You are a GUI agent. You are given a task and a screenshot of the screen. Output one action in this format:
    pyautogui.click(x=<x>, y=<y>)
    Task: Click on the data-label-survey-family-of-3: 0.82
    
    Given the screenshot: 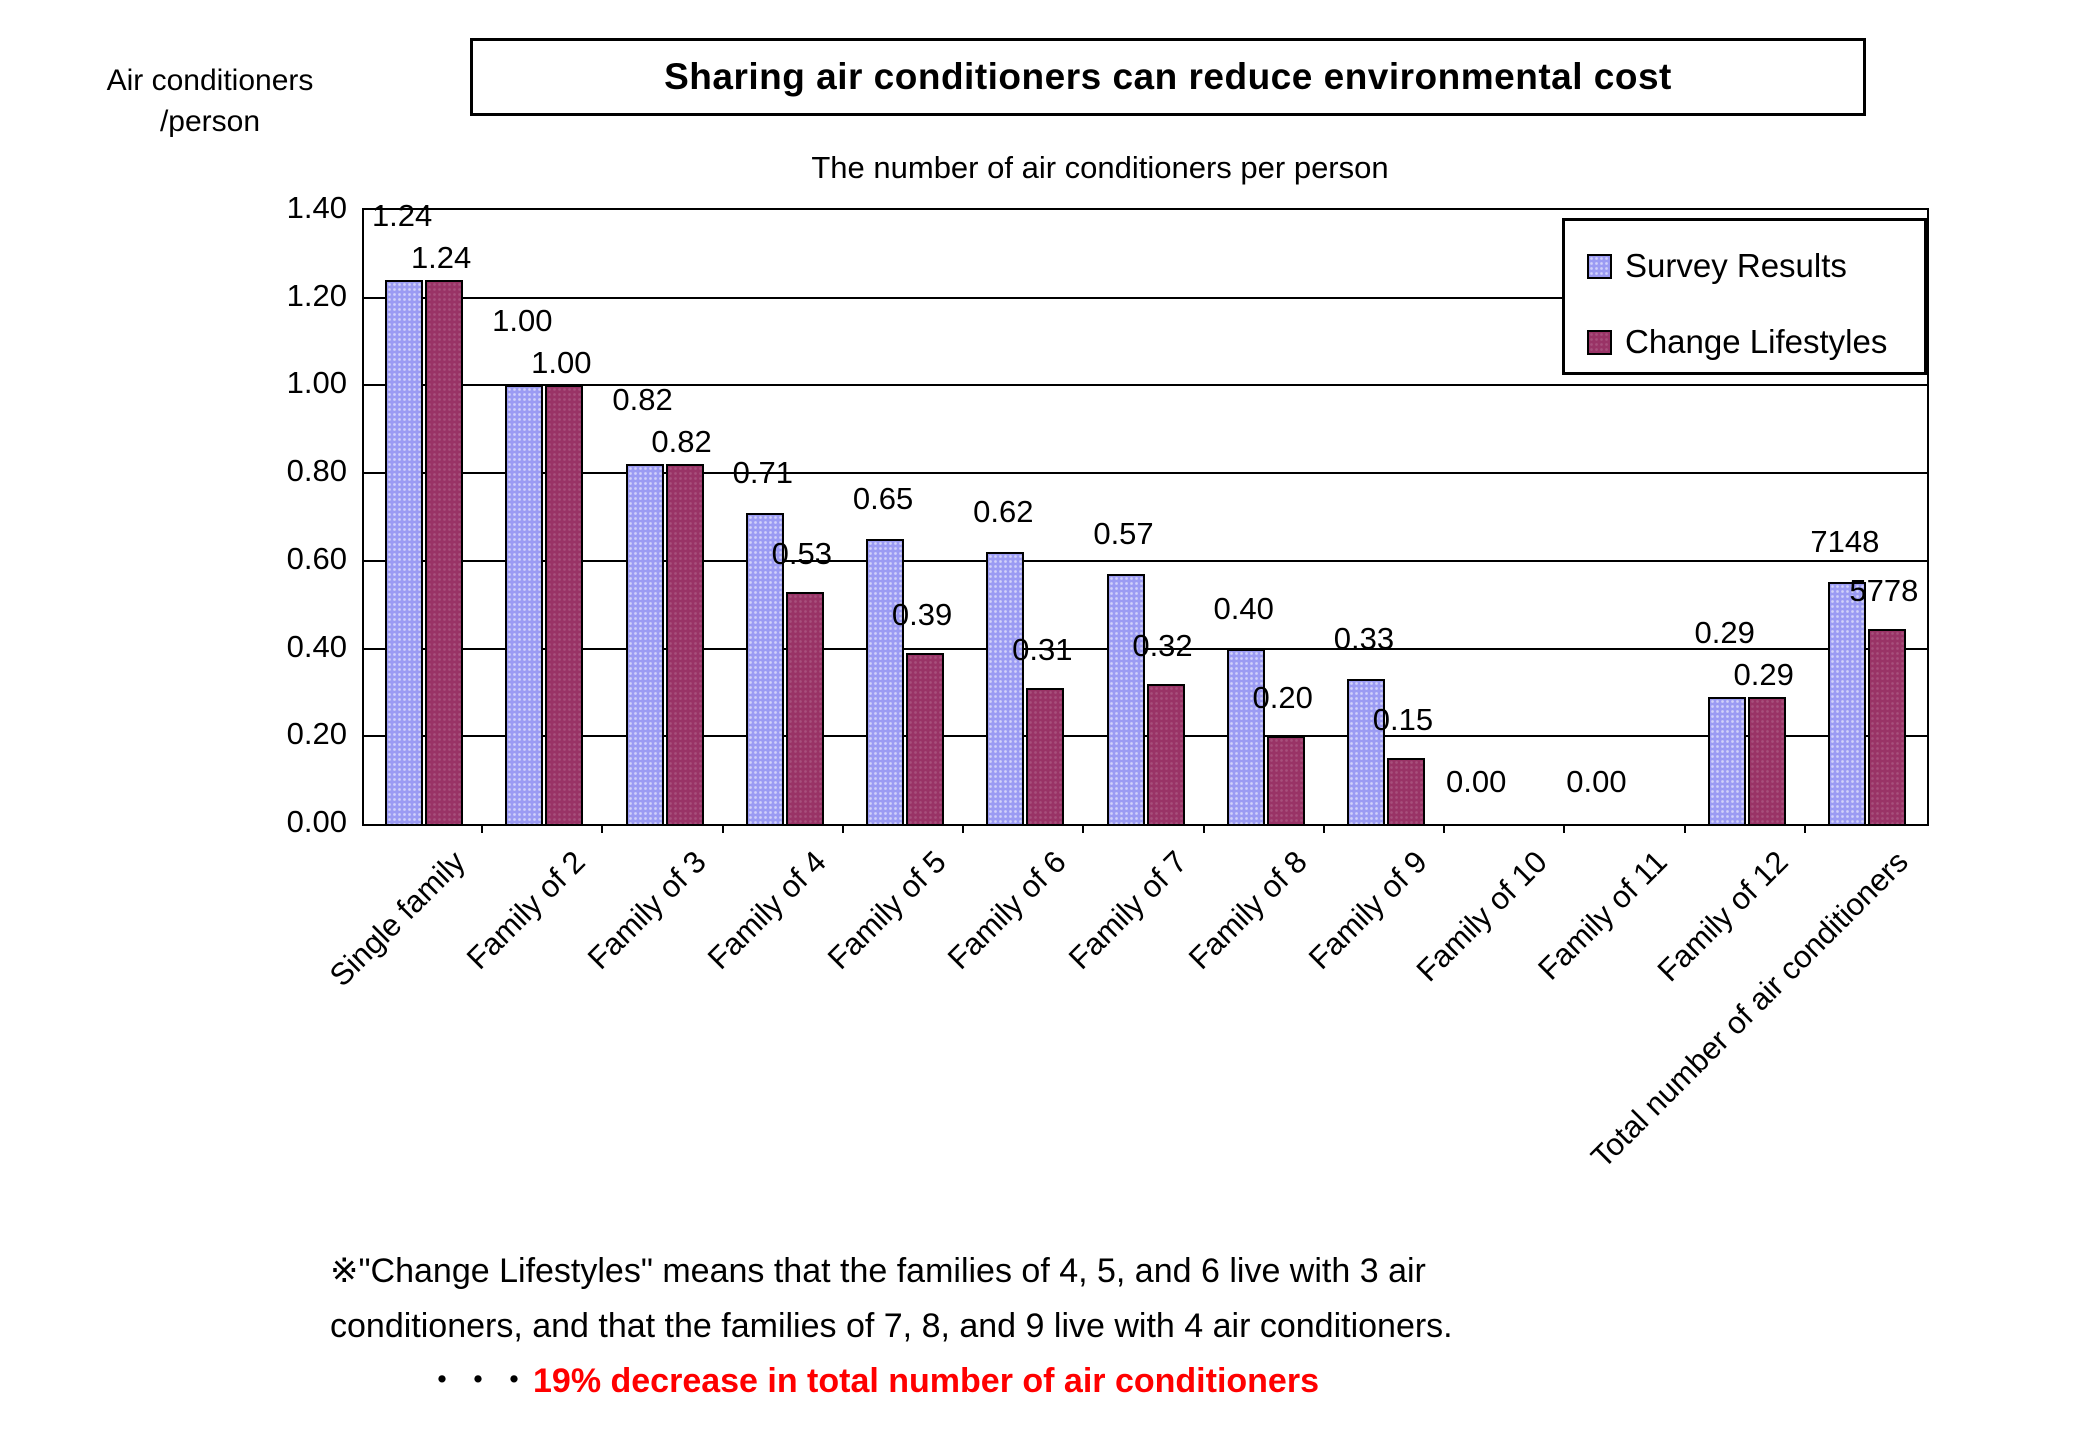 What is the action you would take?
    pyautogui.click(x=642, y=400)
    